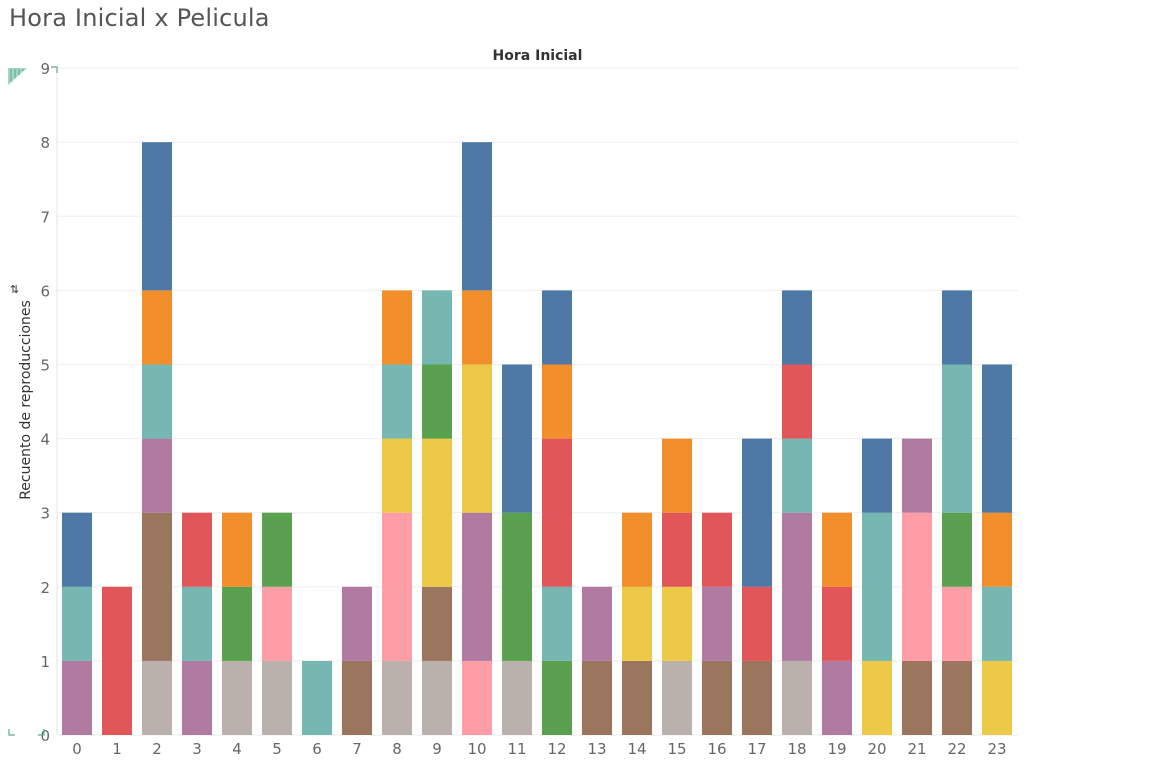 The image size is (1169, 770). Describe the element at coordinates (996, 749) in the screenshot. I see `x-tick-label: 23` at that location.